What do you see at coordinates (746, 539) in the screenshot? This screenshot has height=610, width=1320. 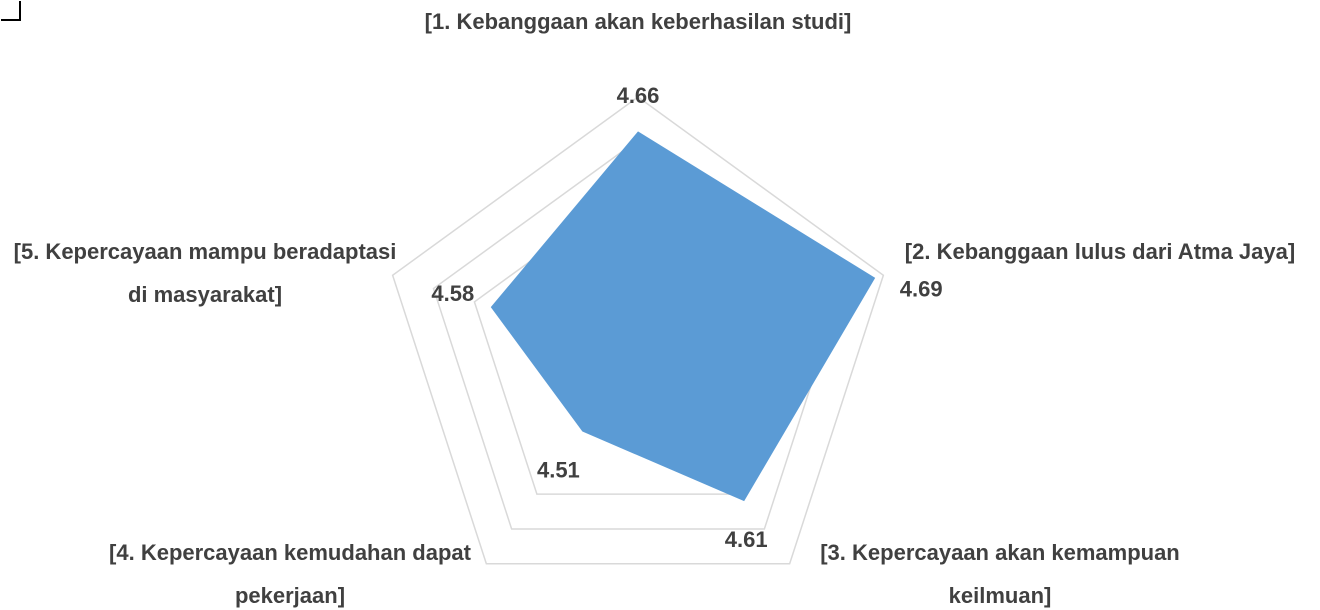 I see `data-label: 4.61` at bounding box center [746, 539].